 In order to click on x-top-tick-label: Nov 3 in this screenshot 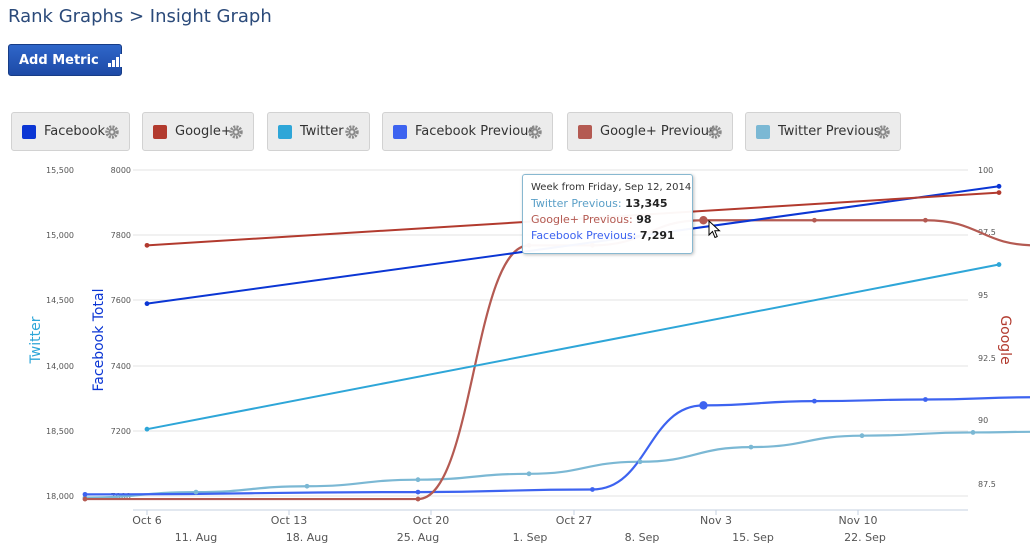, I will do `click(716, 520)`.